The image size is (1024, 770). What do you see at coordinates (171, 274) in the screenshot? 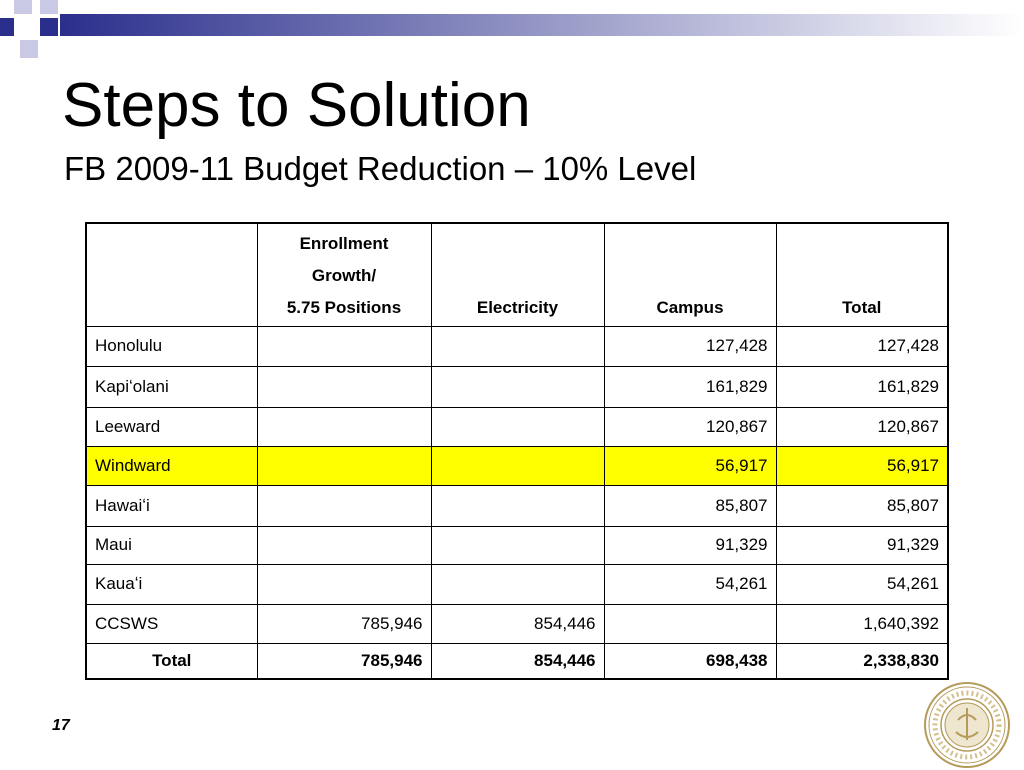
I see `corner-cell` at bounding box center [171, 274].